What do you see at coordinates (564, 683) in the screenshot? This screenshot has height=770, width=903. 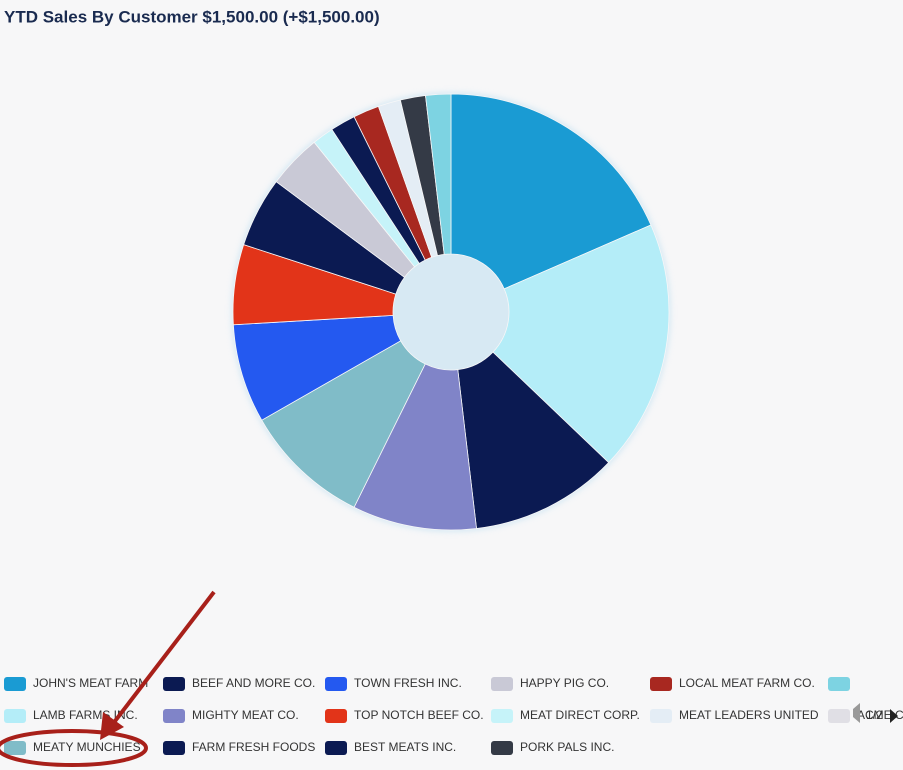 I see `legend-label: HAPPY PIG CO.` at bounding box center [564, 683].